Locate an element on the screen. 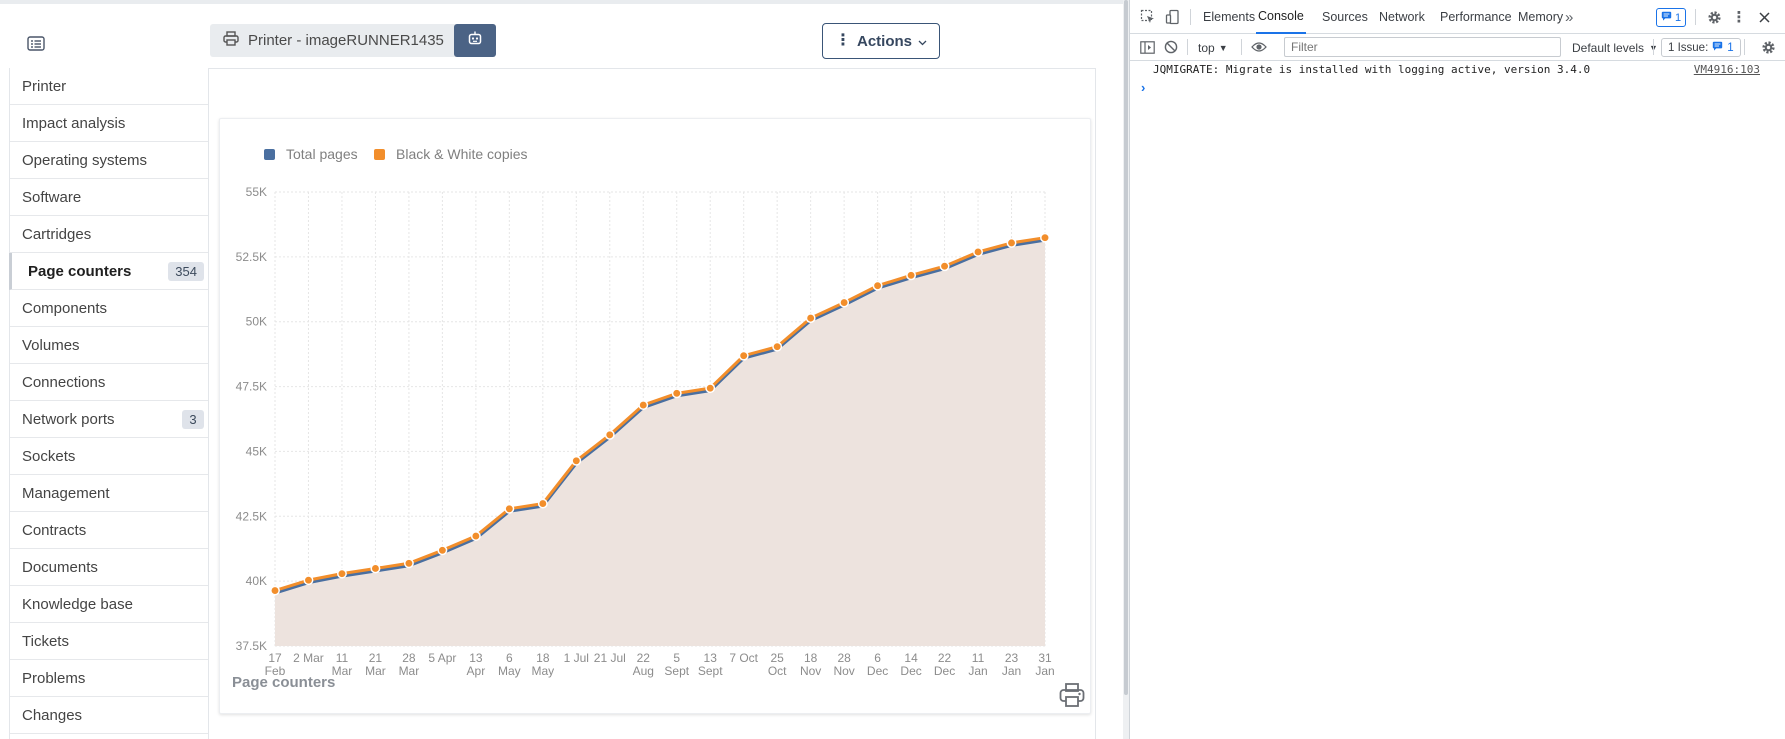  sidebar-item-problems: Problems is located at coordinates (109, 678).